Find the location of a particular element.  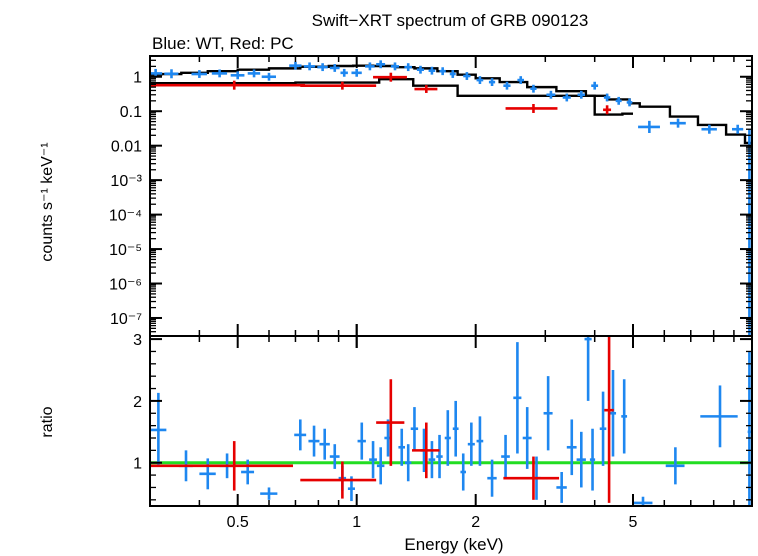

x-tick-label: 5 is located at coordinates (633, 522).